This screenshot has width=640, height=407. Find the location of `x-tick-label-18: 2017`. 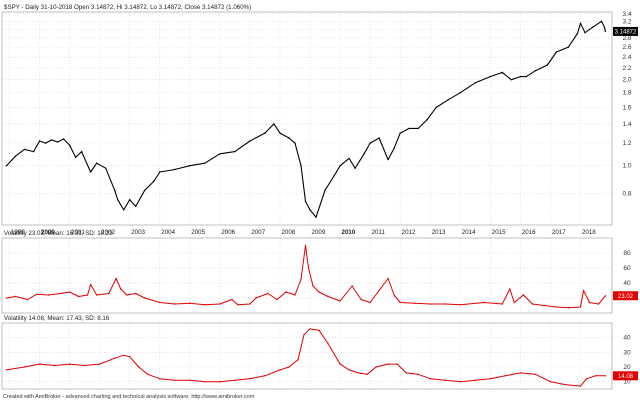

x-tick-label-18: 2017 is located at coordinates (559, 232).